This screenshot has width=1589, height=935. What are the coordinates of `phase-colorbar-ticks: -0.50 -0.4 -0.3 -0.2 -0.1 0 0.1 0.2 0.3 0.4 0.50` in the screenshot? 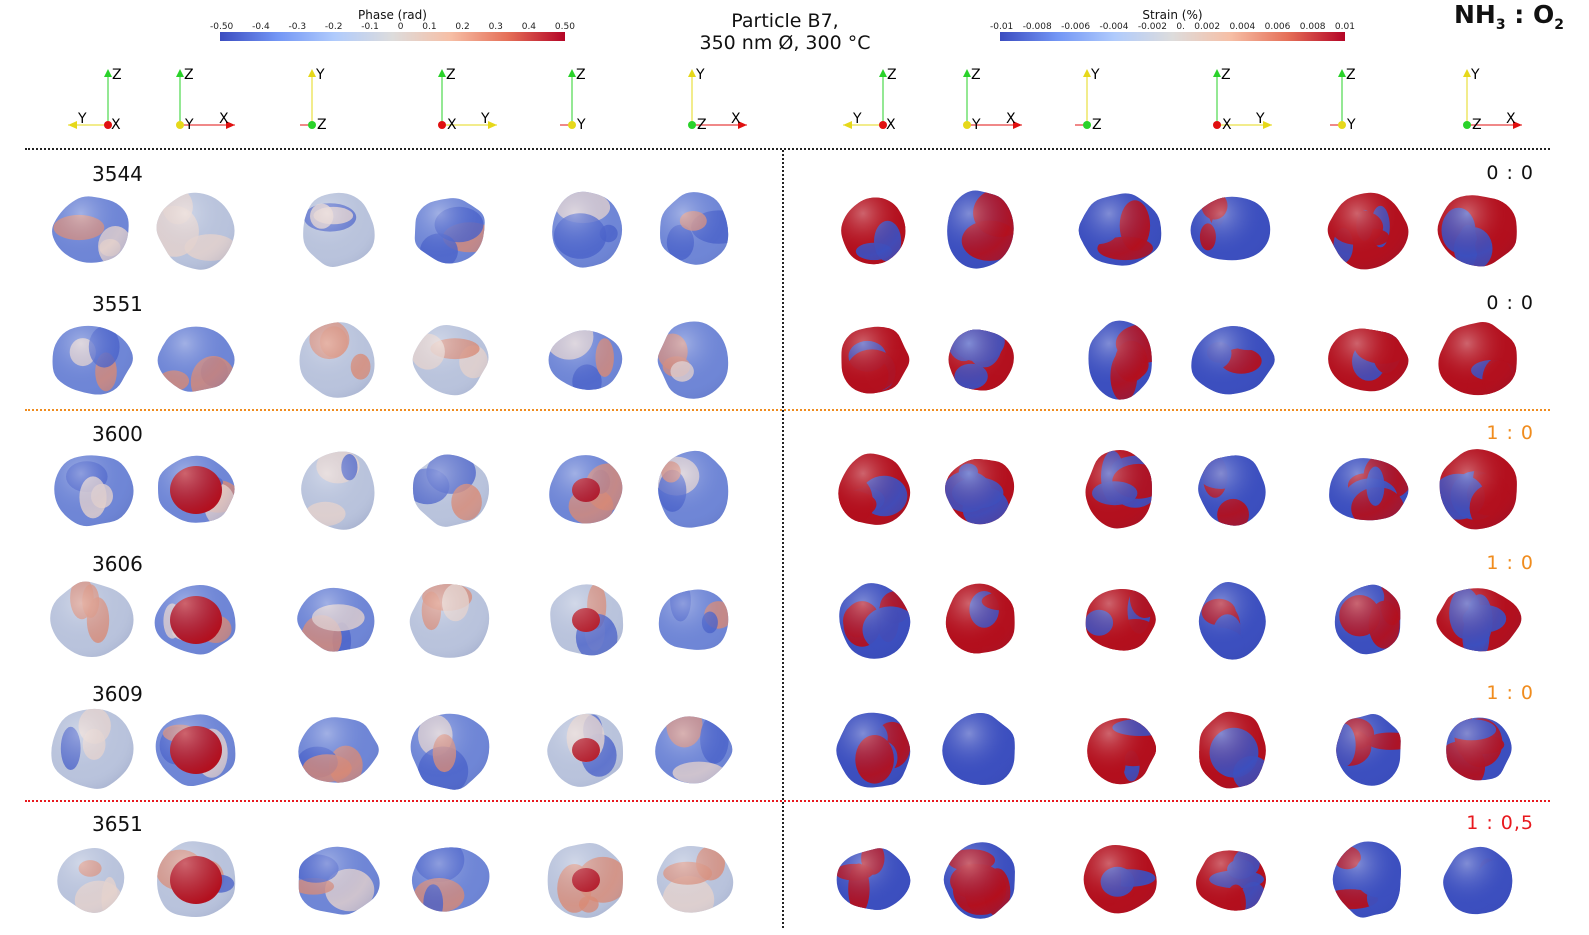 It's located at (392, 27).